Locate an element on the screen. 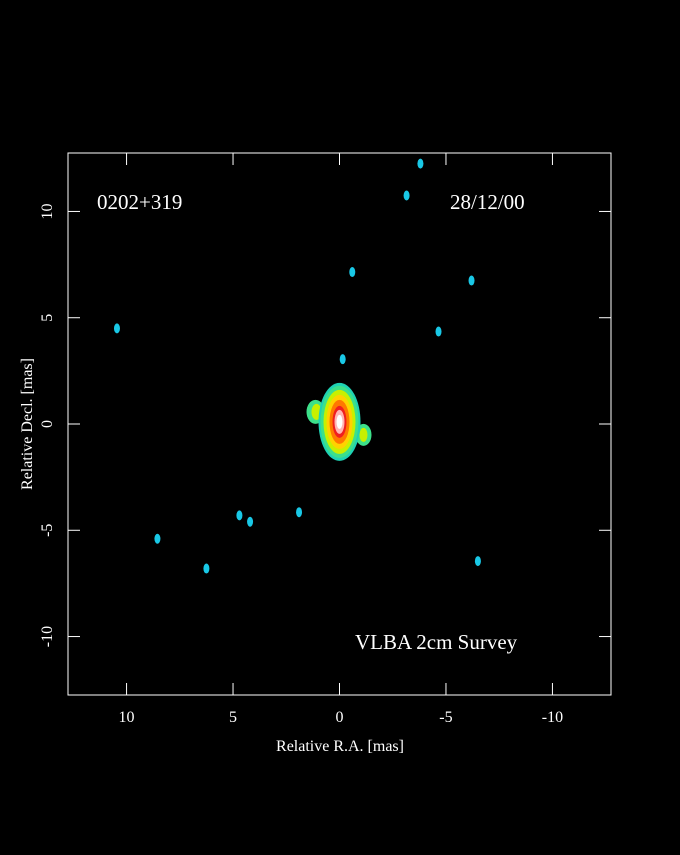 The width and height of the screenshot is (680, 855). y-tick-label: -5 is located at coordinates (47, 530).